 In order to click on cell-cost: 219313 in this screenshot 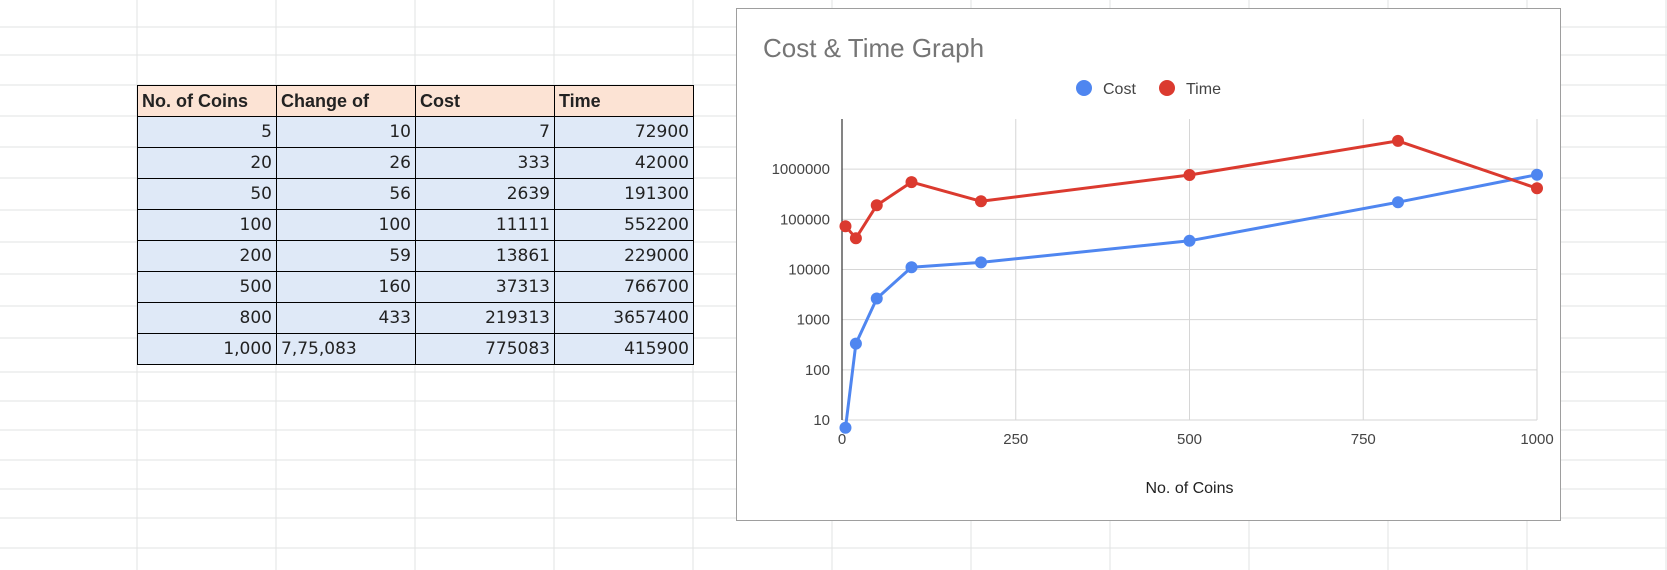, I will do `click(485, 318)`.